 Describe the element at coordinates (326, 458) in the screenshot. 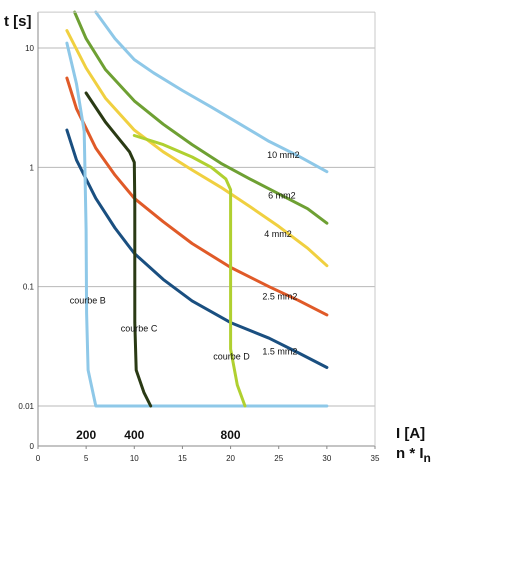

I see `x-tick-label: 30` at that location.